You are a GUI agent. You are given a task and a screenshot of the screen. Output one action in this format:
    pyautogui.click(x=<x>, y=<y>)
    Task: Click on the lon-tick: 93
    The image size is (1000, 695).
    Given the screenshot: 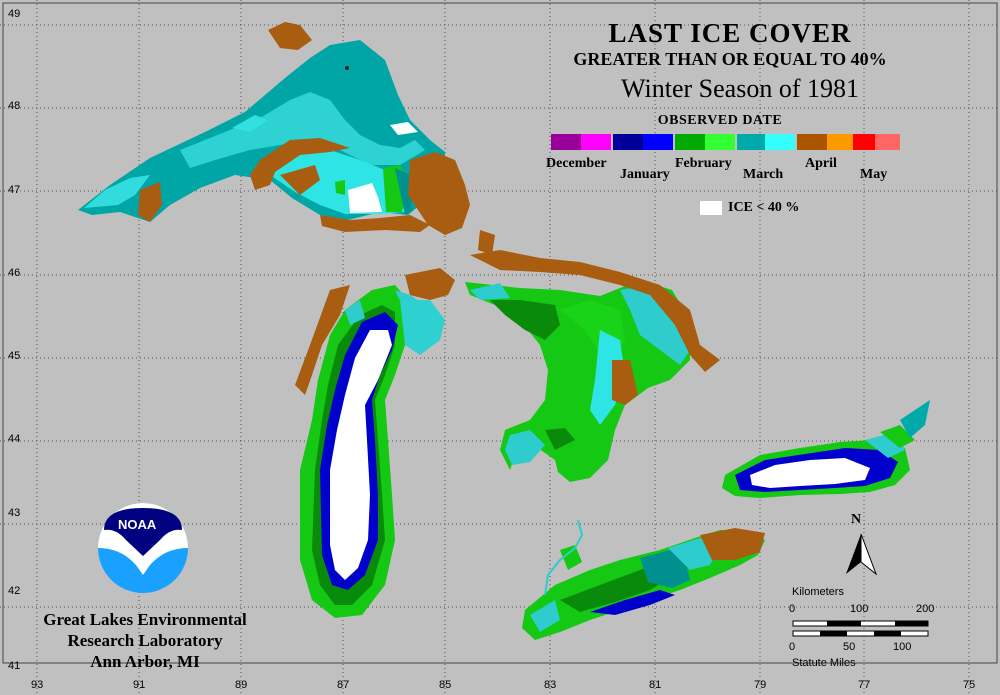 What is the action you would take?
    pyautogui.click(x=37, y=685)
    